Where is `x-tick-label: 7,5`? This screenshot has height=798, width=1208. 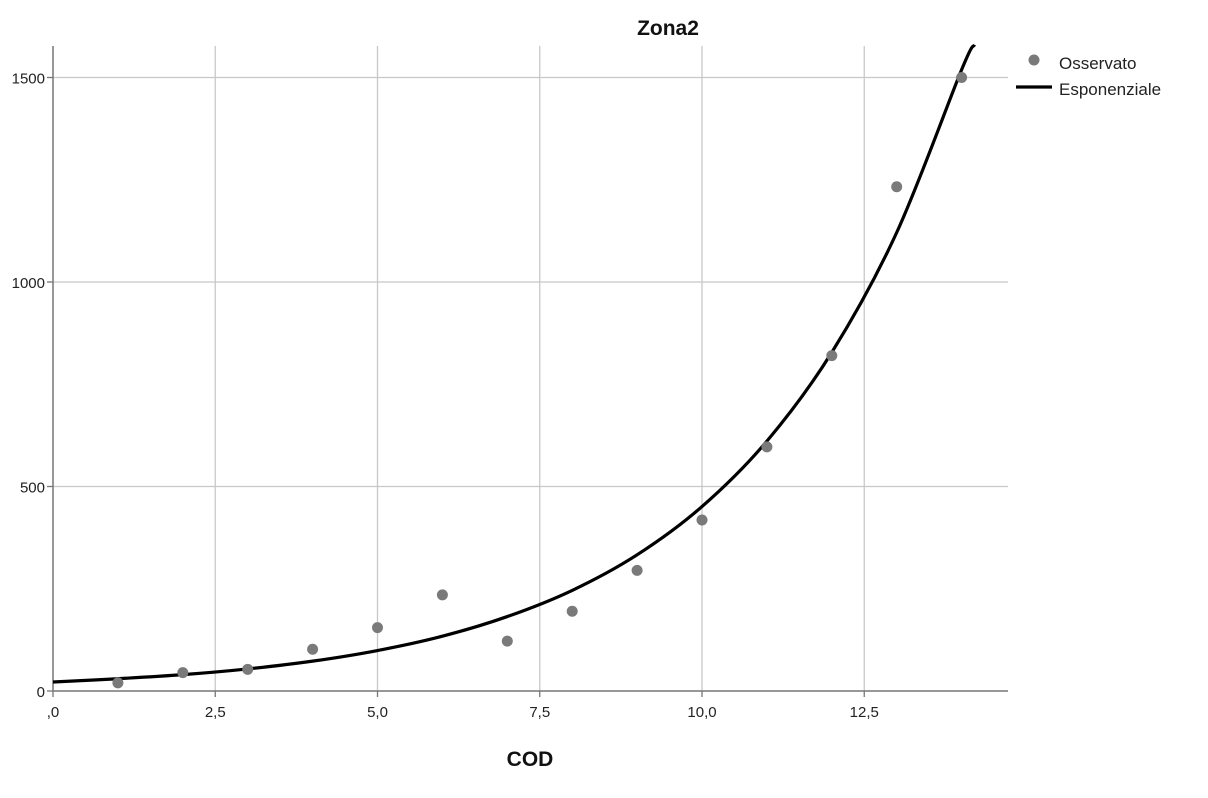 x-tick-label: 7,5 is located at coordinates (539, 712).